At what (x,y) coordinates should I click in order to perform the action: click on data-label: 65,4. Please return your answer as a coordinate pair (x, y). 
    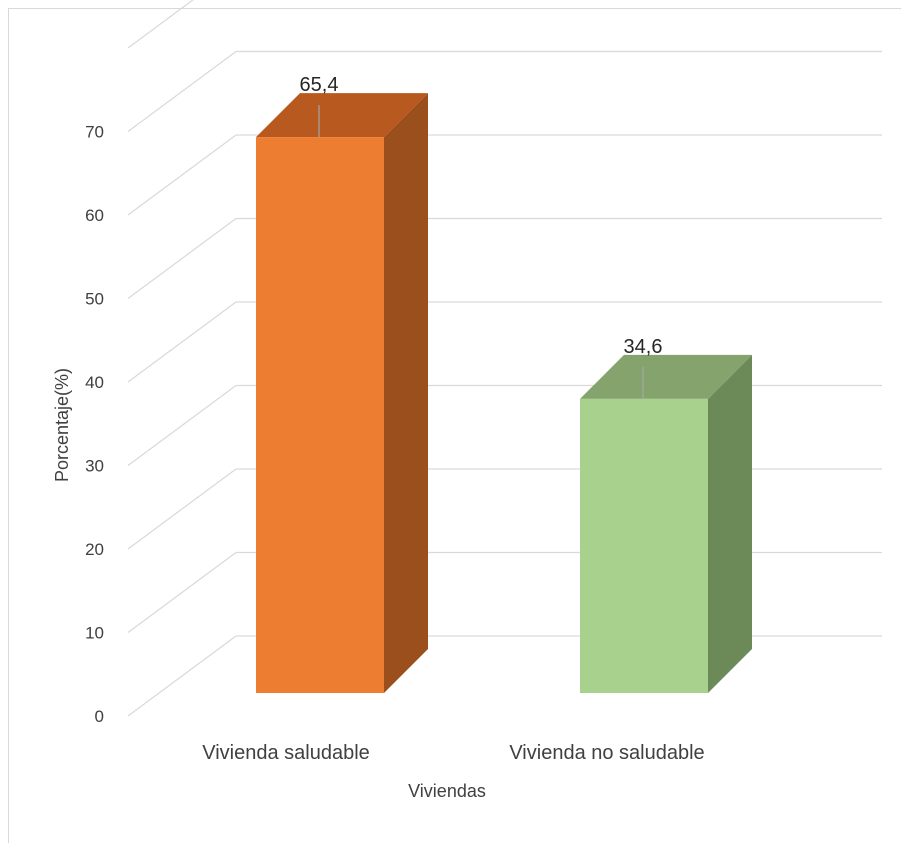
    Looking at the image, I should click on (319, 85).